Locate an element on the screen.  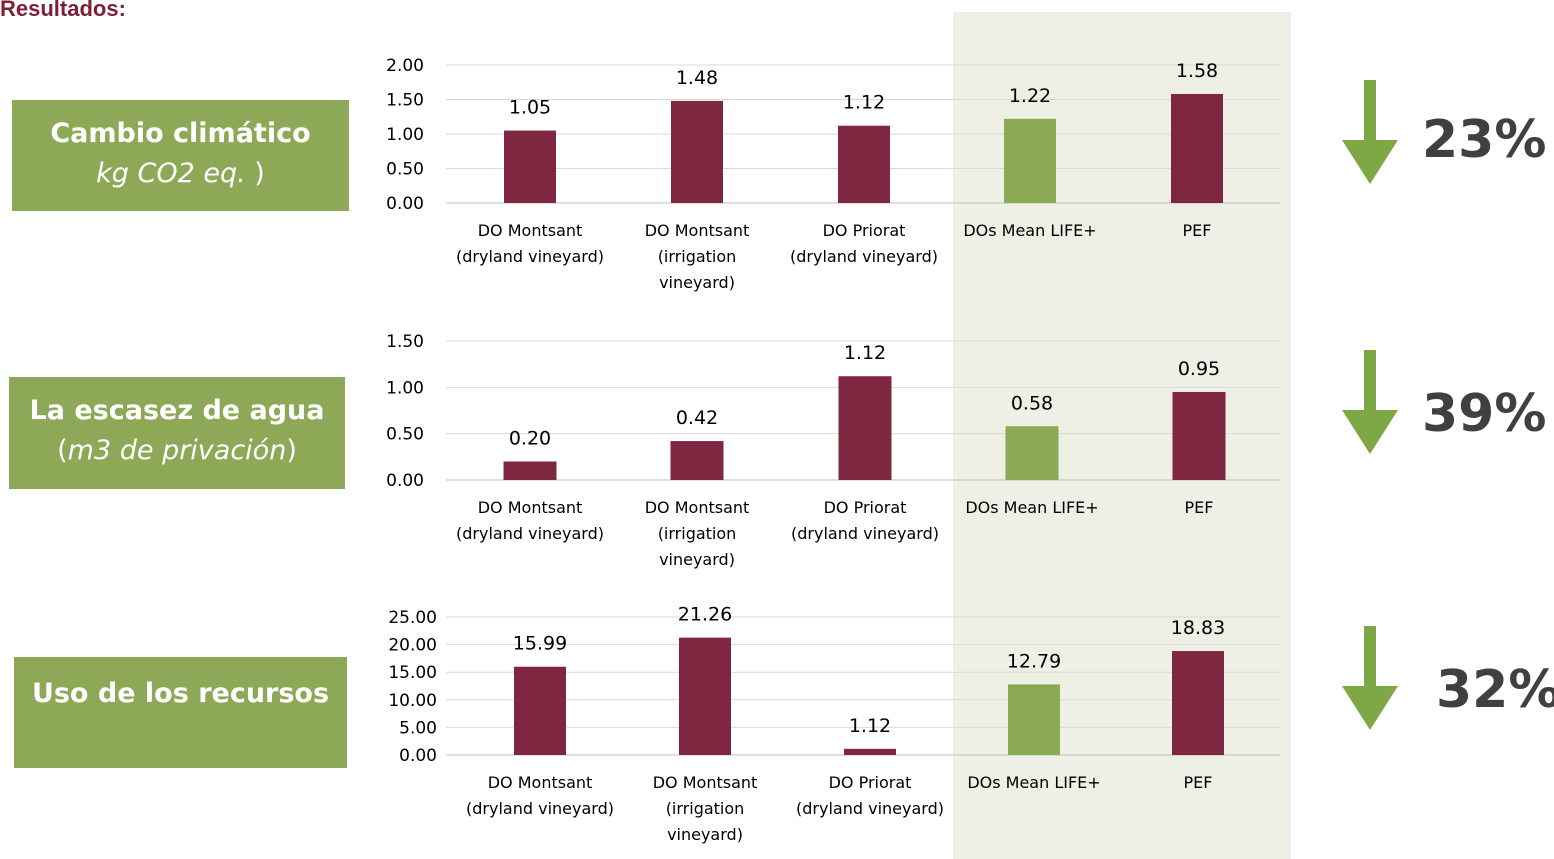
reduction-percentage: 39% is located at coordinates (1484, 414).